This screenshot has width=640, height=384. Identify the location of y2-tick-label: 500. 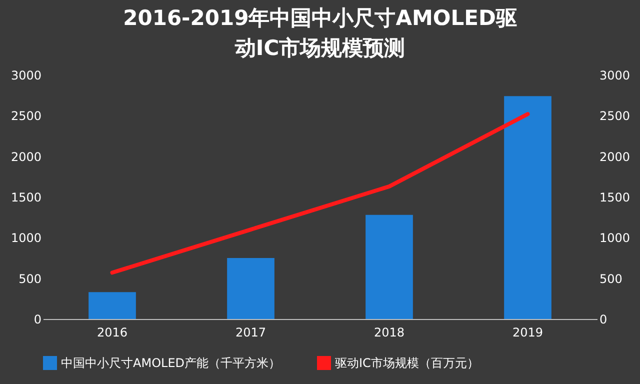
(611, 279).